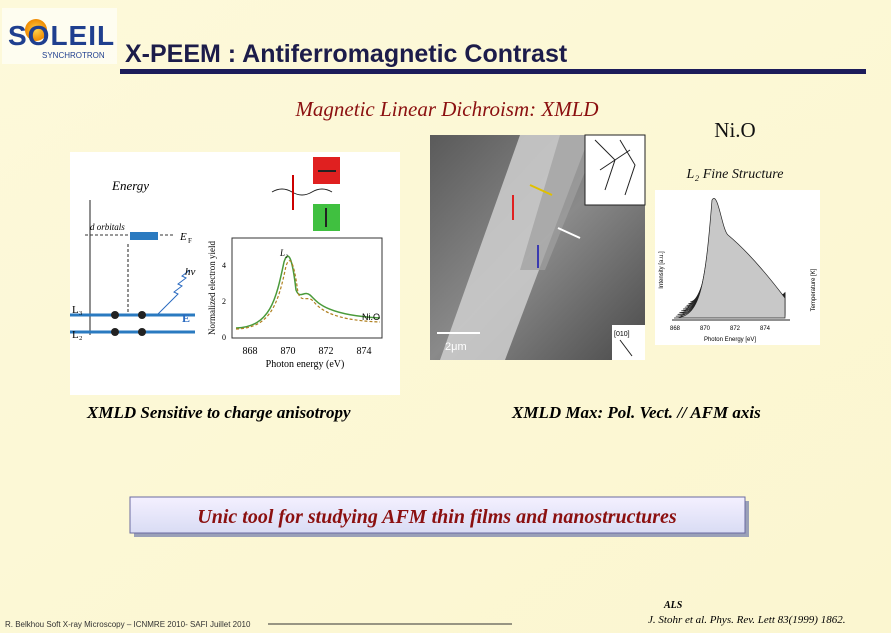 This screenshot has height=633, width=891. Describe the element at coordinates (493, 71) in the screenshot. I see `title-rule` at that location.